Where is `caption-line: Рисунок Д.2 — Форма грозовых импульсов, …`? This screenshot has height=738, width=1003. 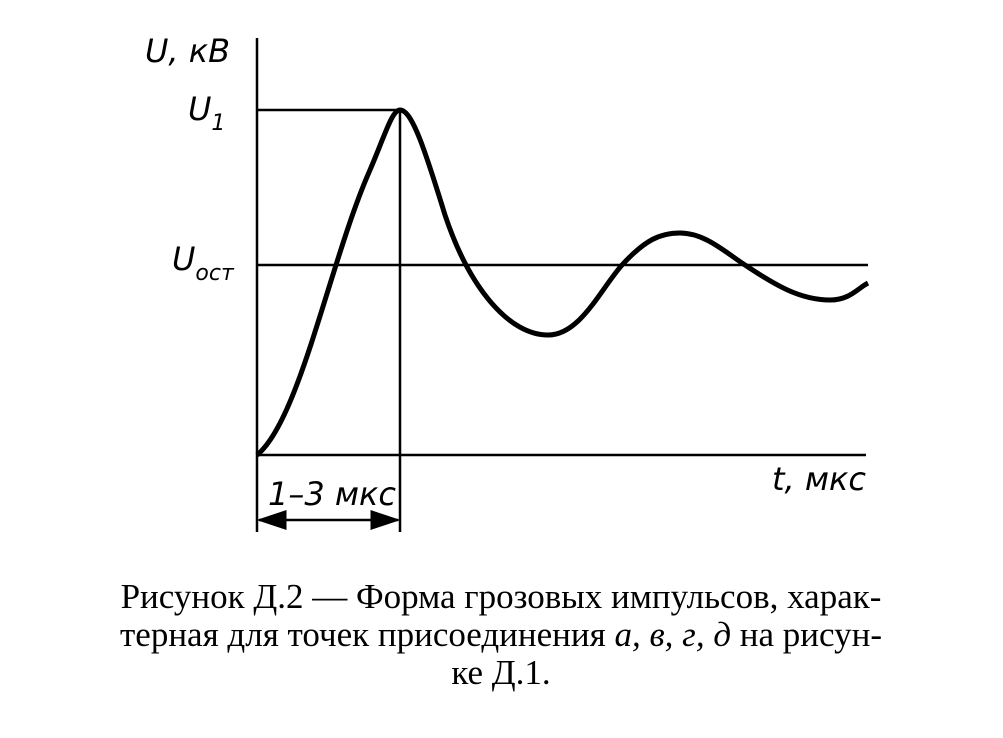 caption-line: Рисунок Д.2 — Форма грозовых импульсов, … is located at coordinates (501, 596).